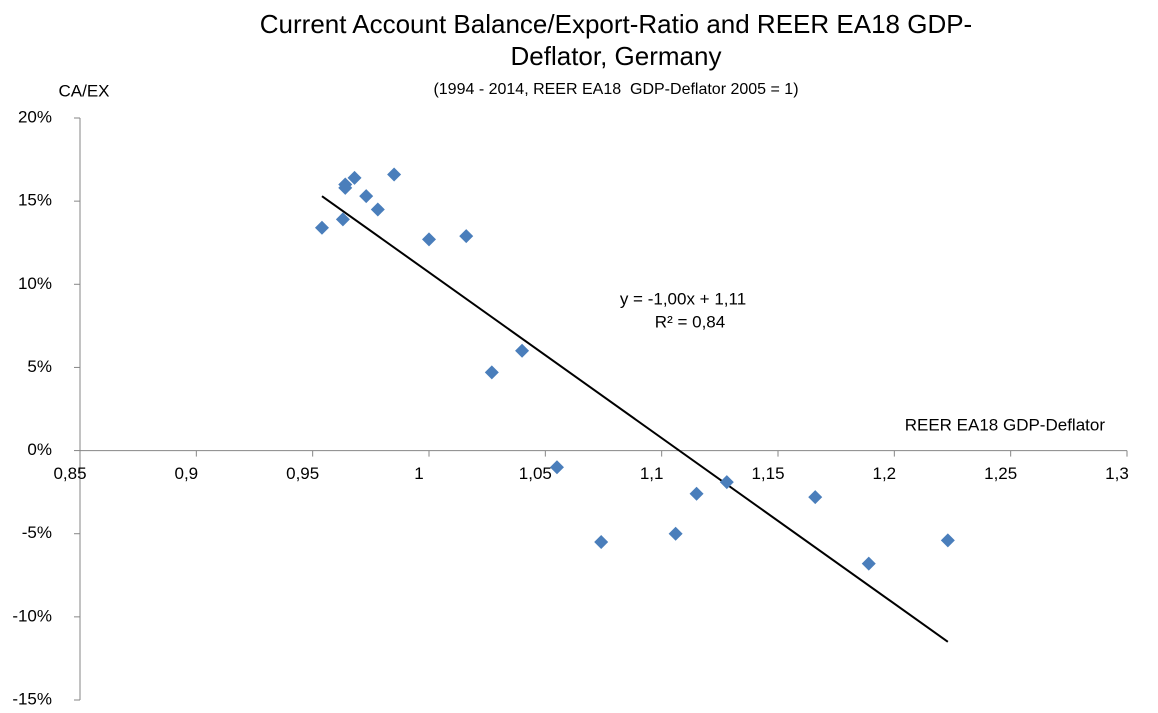  I want to click on x-axis-label: REER EA18 GDP-Deflator, so click(1005, 424).